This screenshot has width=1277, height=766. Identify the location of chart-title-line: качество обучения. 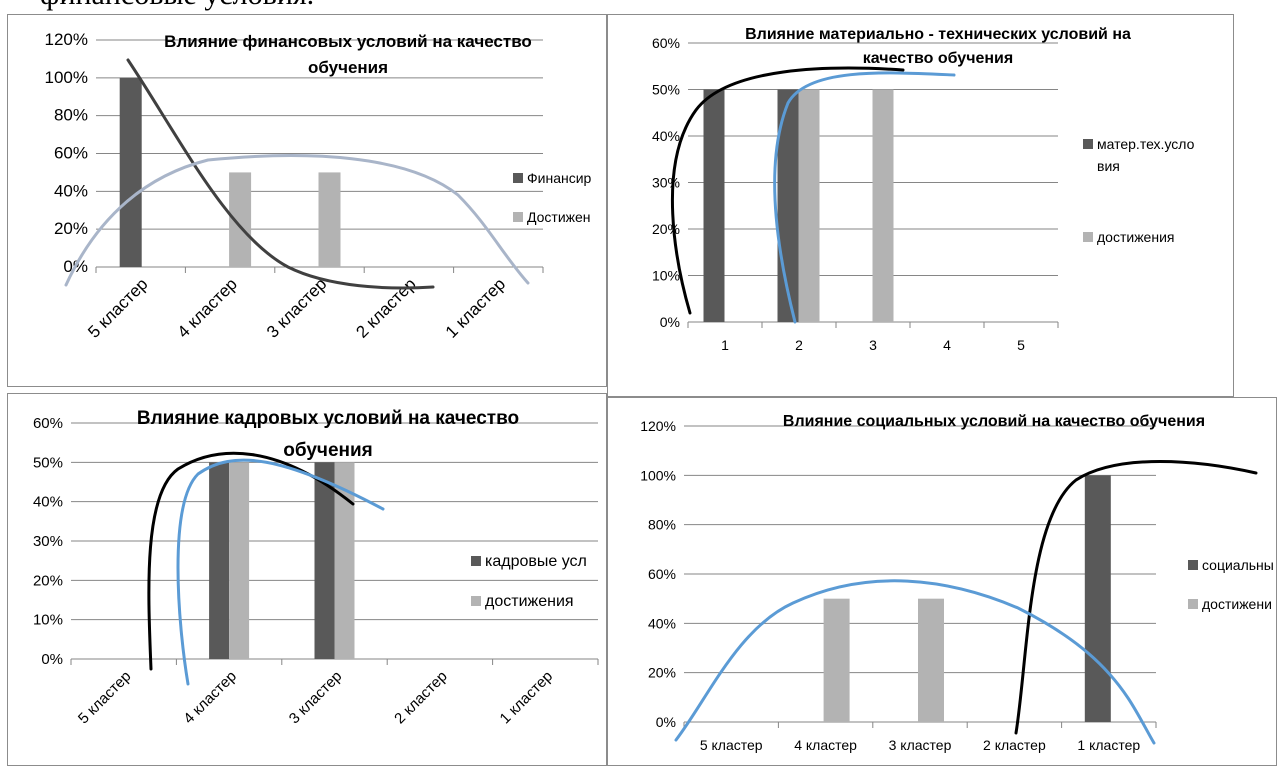
(938, 58).